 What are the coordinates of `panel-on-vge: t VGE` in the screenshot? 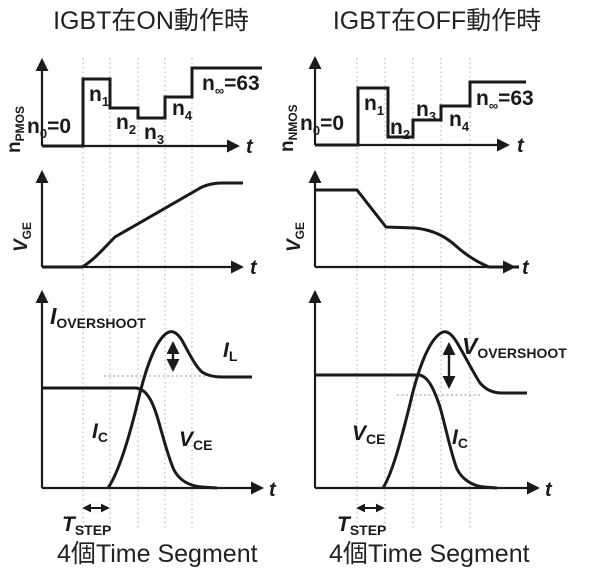 It's located at (134, 224).